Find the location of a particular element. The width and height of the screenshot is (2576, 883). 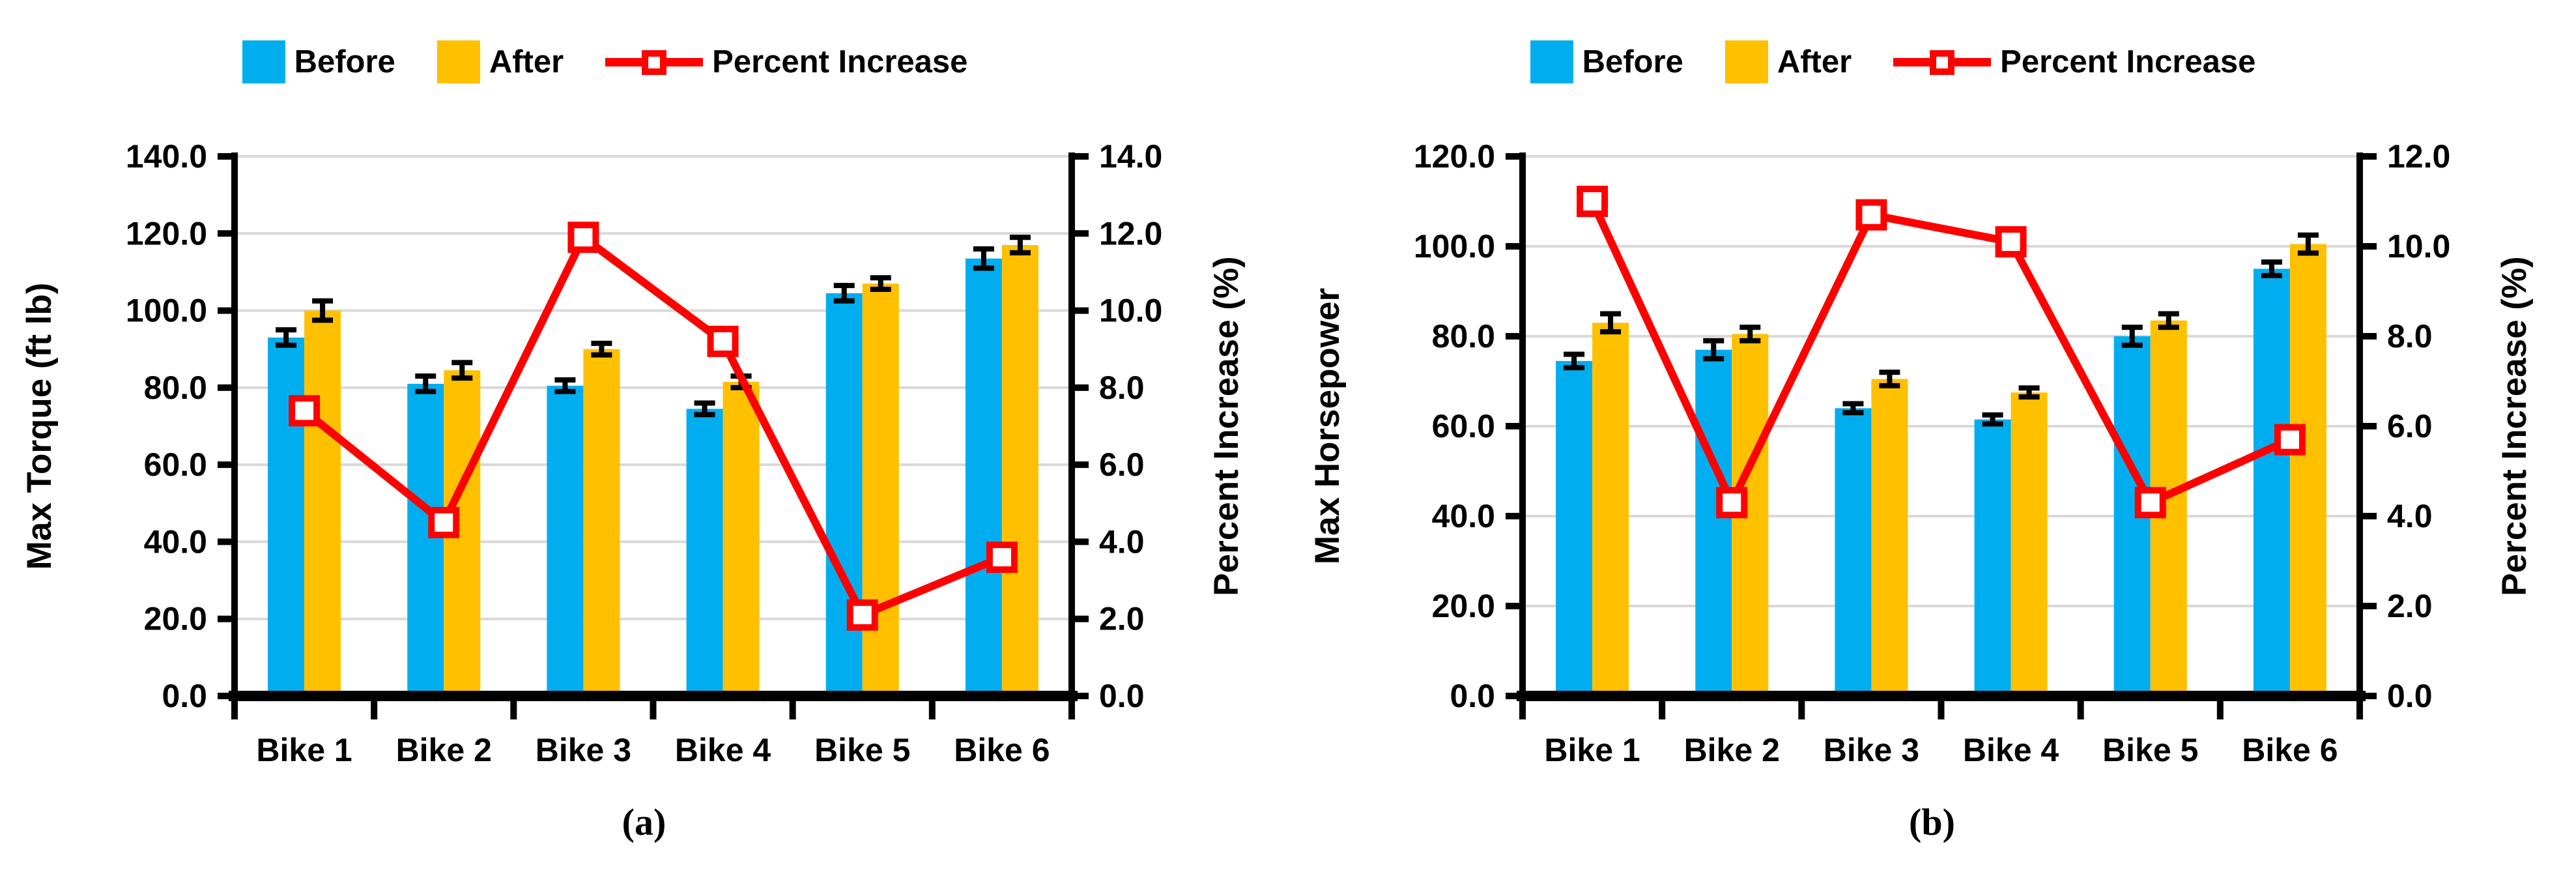

caption-a: (a) is located at coordinates (644, 822).